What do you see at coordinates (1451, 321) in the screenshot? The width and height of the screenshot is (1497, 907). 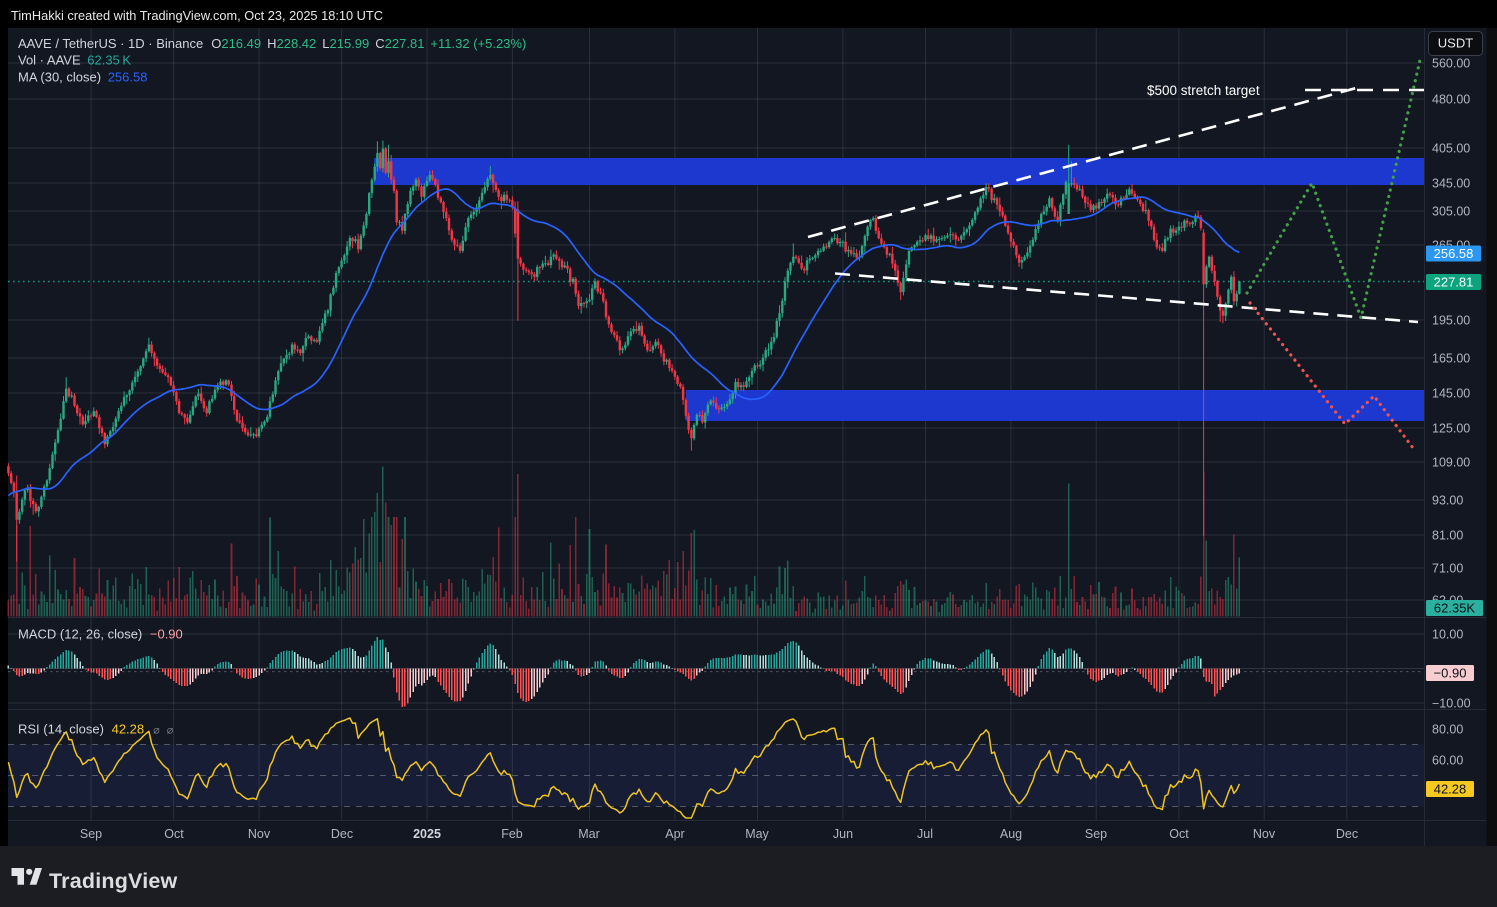 I see `svg-text: 195.00` at bounding box center [1451, 321].